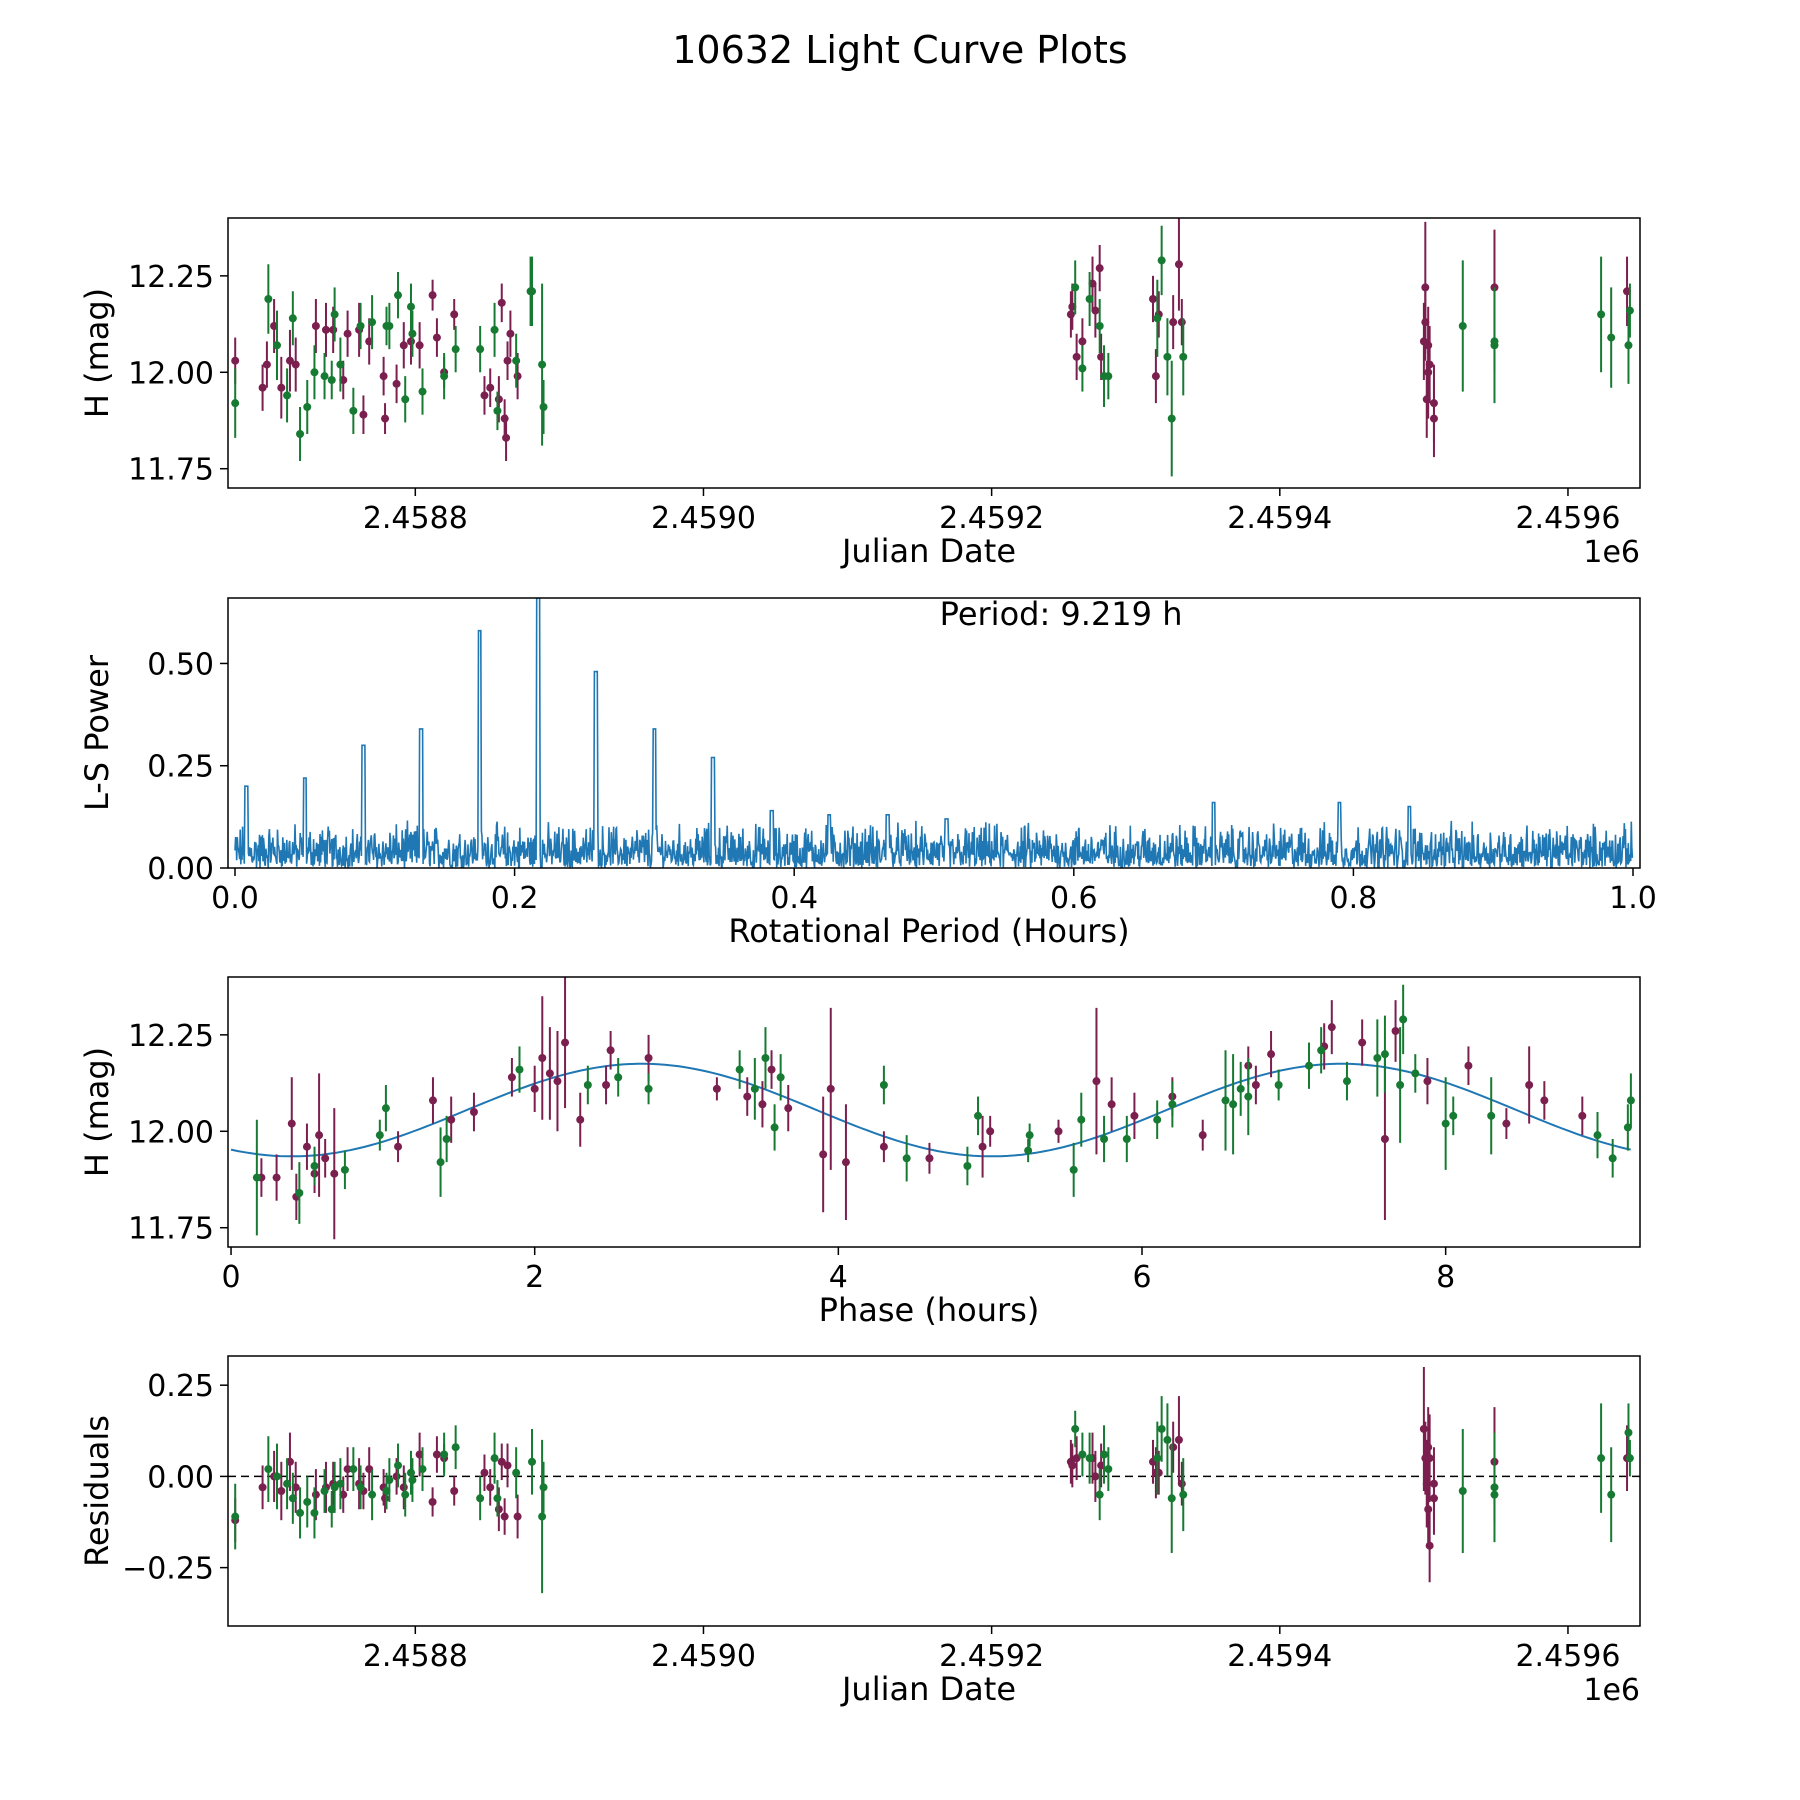 Image resolution: width=1800 pixels, height=1800 pixels. What do you see at coordinates (97, 732) in the screenshot?
I see `y-axis-label: L-S Power` at bounding box center [97, 732].